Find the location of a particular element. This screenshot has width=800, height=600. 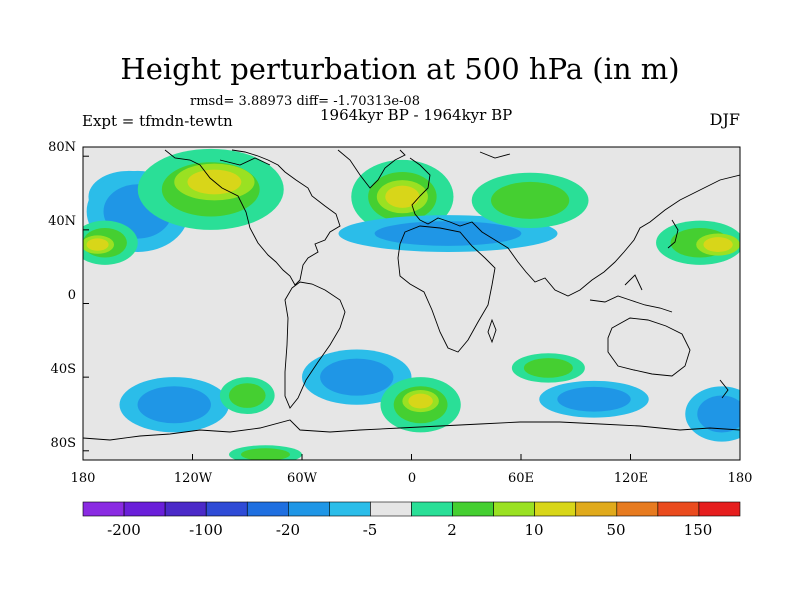

coastline-madagascar is located at coordinates (492, 331).